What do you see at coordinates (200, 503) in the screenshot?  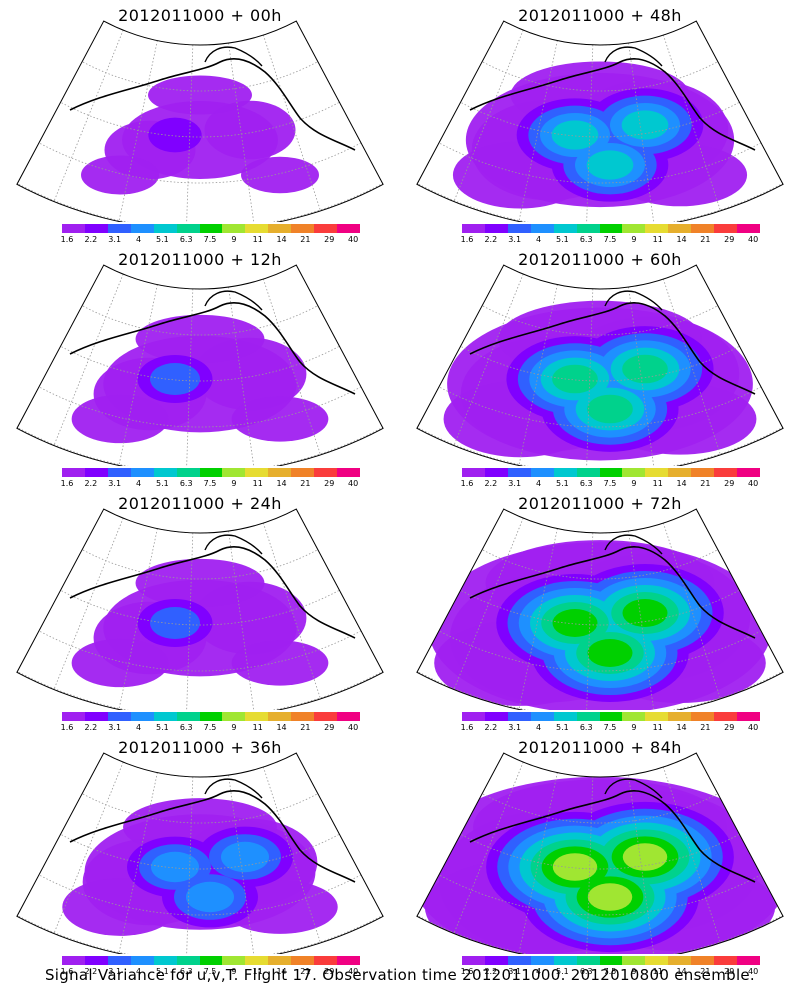 I see `panel-title: 2012011000 + 24h` at bounding box center [200, 503].